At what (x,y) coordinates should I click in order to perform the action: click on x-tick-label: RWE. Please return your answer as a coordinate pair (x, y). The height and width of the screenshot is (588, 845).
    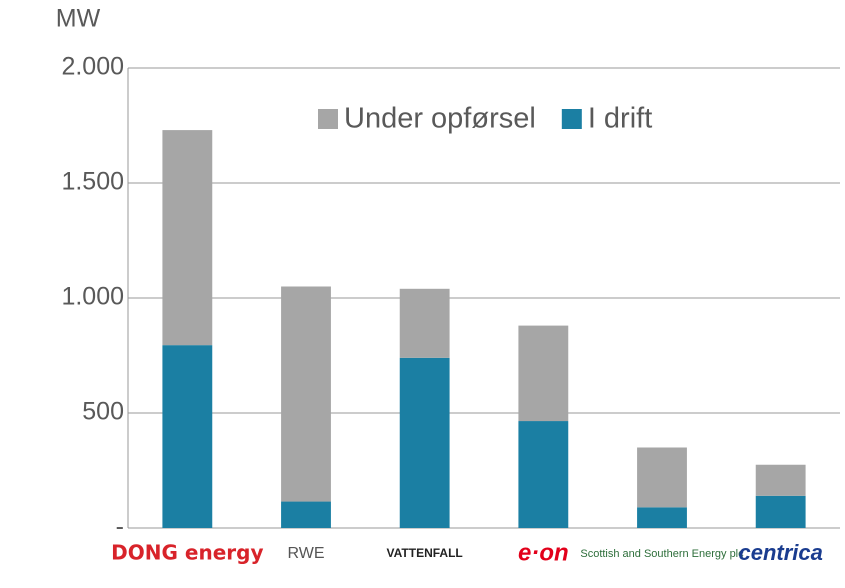
    Looking at the image, I should click on (305, 553).